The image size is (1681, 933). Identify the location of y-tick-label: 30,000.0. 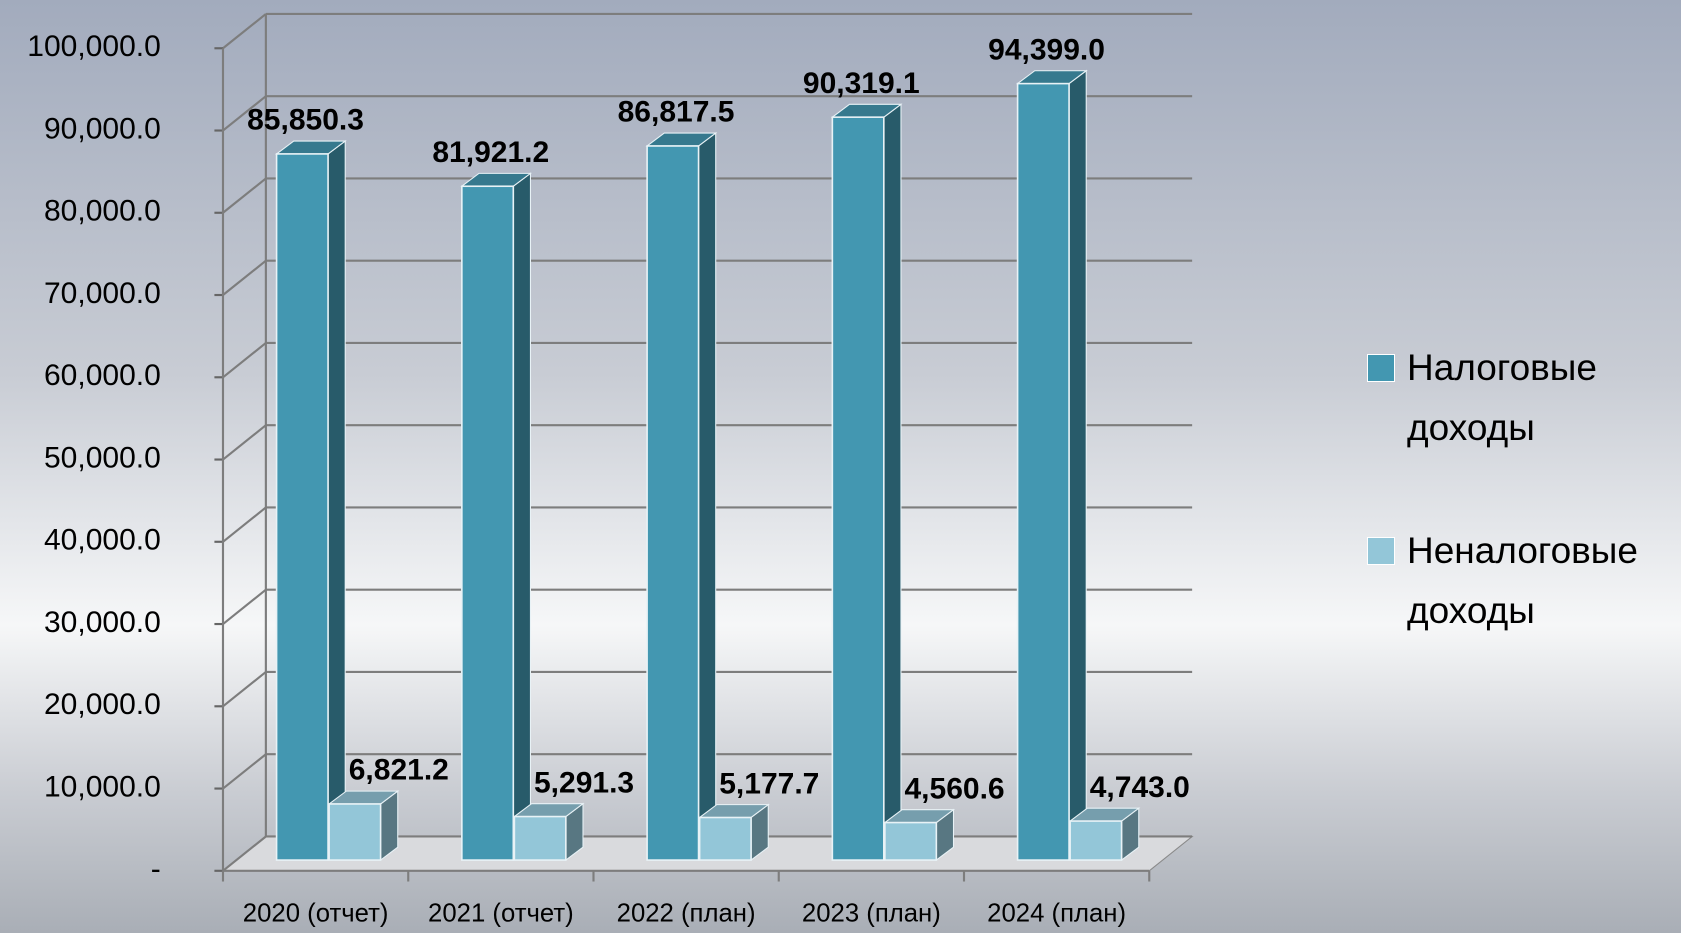
(102, 622).